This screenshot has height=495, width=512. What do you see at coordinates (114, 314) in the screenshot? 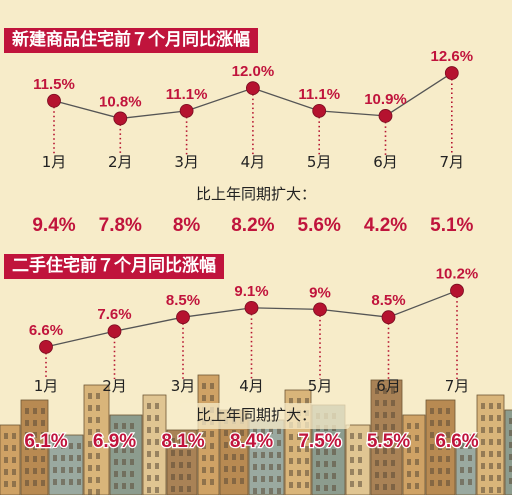
I see `data-label: 7.6%` at bounding box center [114, 314].